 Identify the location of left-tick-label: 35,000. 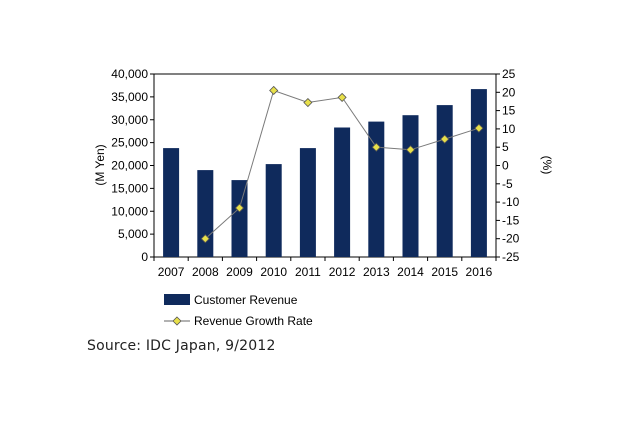
(129, 97).